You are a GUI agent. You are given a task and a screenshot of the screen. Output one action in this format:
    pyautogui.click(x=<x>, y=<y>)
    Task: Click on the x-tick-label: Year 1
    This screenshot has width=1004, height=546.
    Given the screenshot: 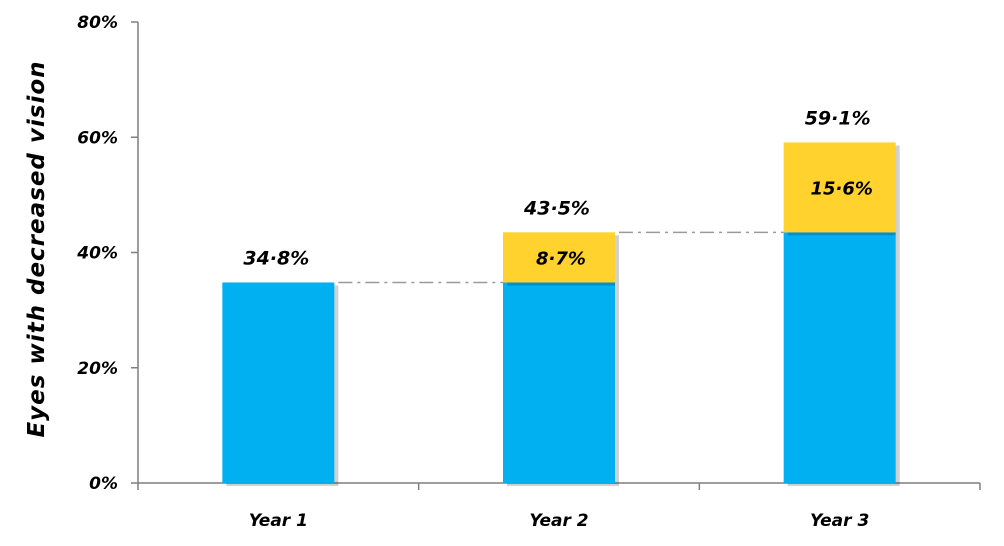 What is the action you would take?
    pyautogui.click(x=278, y=521)
    